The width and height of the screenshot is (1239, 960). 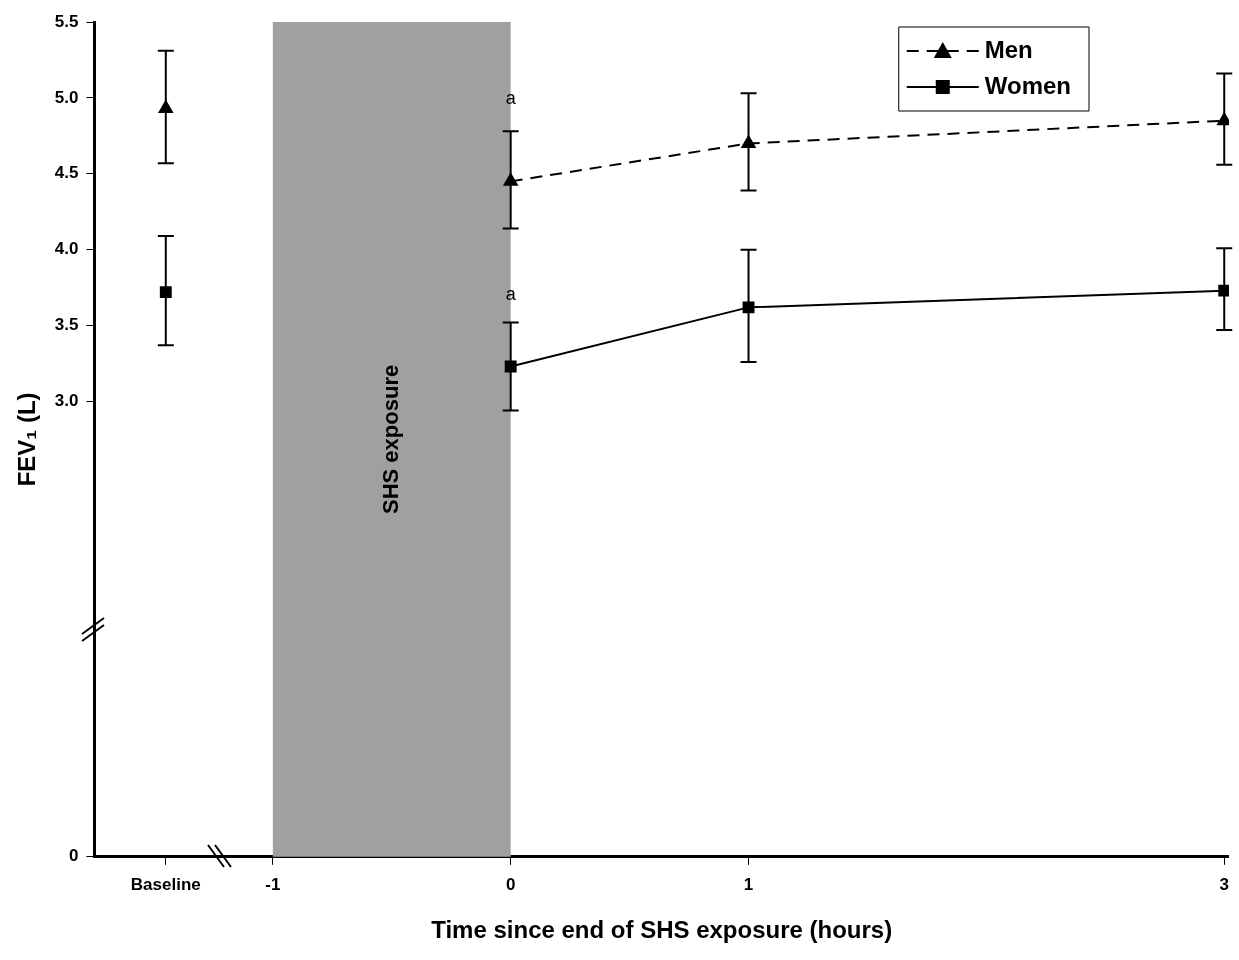 I want to click on y-tick-label: 0, so click(x=73, y=856).